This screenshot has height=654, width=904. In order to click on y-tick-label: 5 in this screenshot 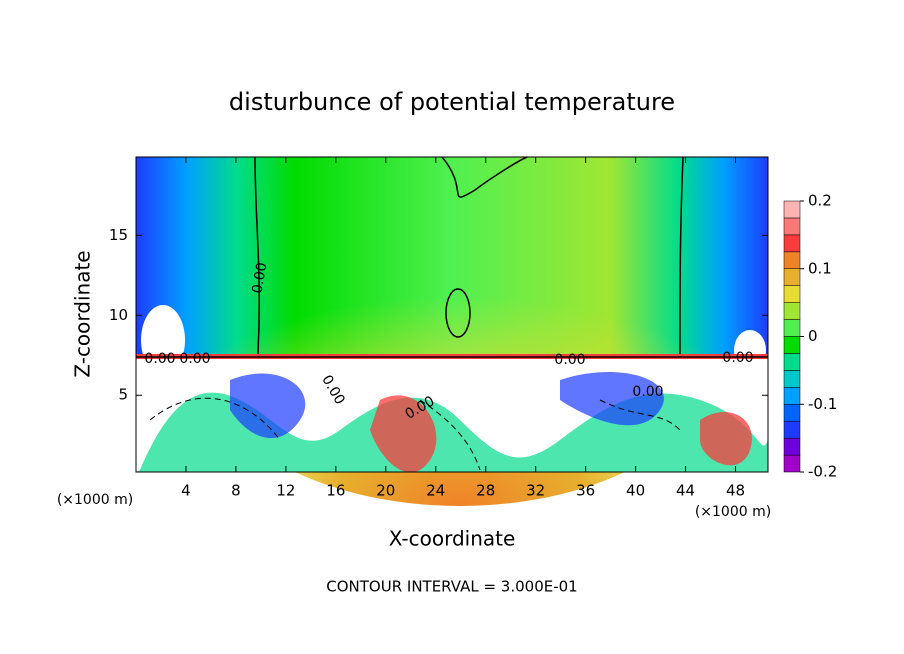, I will do `click(123, 395)`.